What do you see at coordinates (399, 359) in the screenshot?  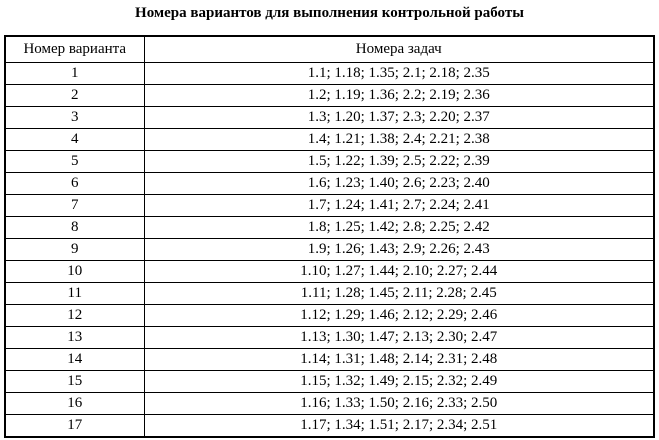 I see `task-numbers-cell: 1.14; 1.31; 1.48; 2.14; 2.31; 2.48` at bounding box center [399, 359].